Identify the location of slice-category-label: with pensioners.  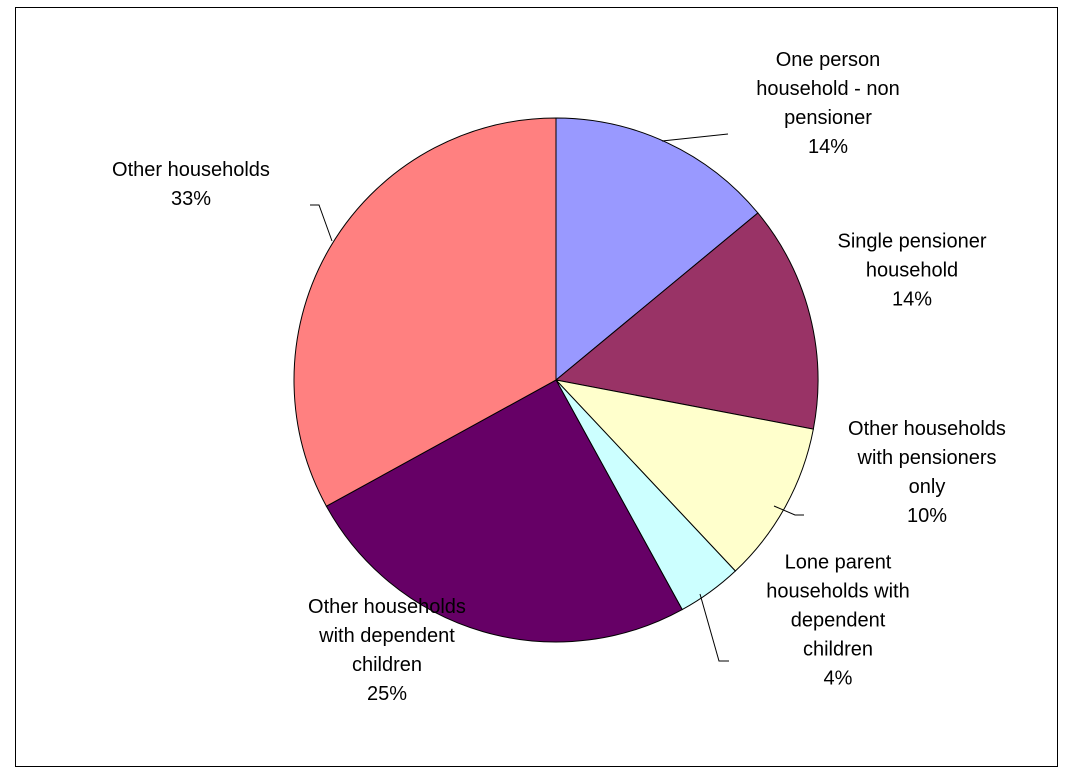
(927, 458).